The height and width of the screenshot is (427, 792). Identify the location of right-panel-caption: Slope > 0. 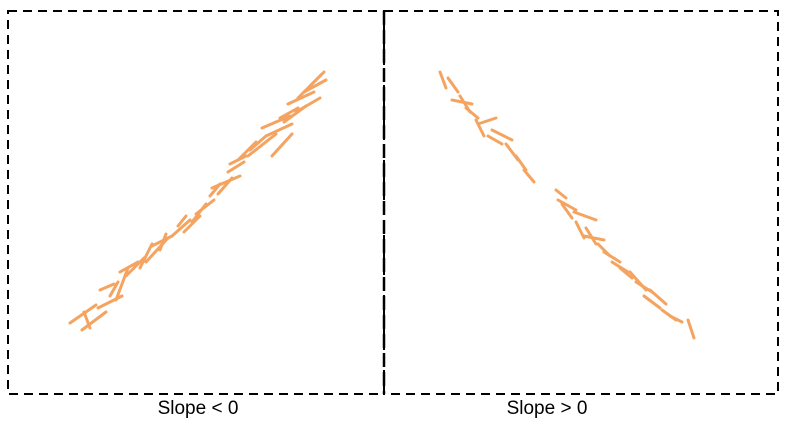
(547, 408).